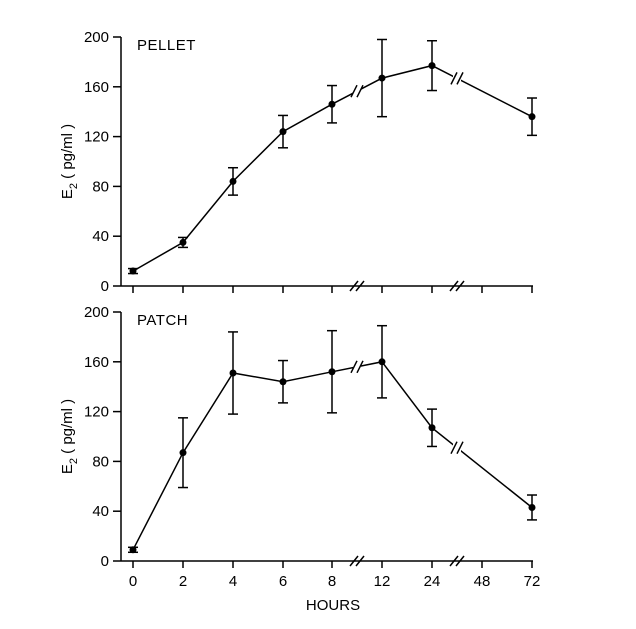 The height and width of the screenshot is (629, 636). What do you see at coordinates (166, 45) in the screenshot?
I see `panel-title: PELLET` at bounding box center [166, 45].